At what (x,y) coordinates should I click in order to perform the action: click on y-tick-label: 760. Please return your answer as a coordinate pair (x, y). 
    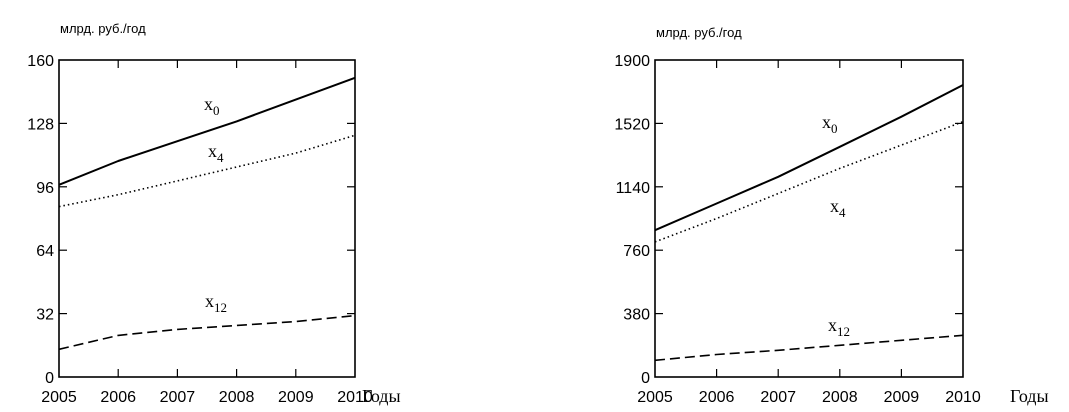
    Looking at the image, I should click on (636, 251).